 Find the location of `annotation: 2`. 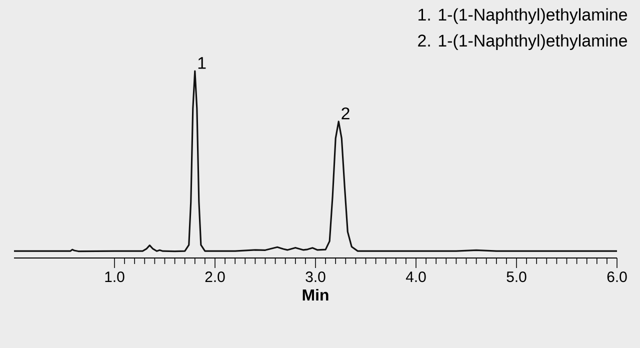

annotation: 2 is located at coordinates (346, 113).